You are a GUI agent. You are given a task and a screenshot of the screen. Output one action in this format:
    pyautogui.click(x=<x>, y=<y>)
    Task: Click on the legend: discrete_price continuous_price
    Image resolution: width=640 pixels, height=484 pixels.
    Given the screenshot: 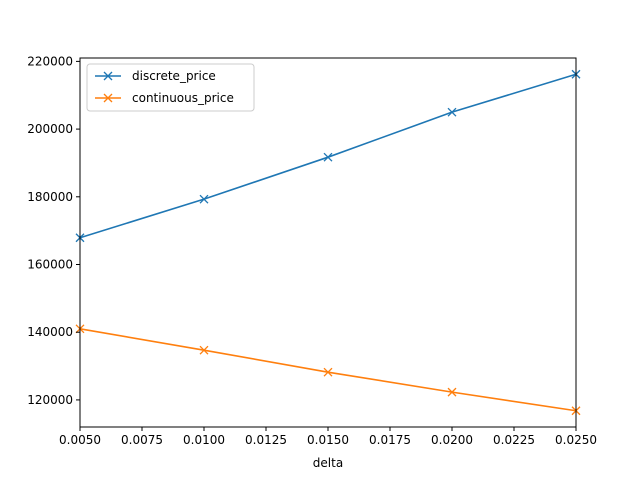 What is the action you would take?
    pyautogui.click(x=170, y=87)
    